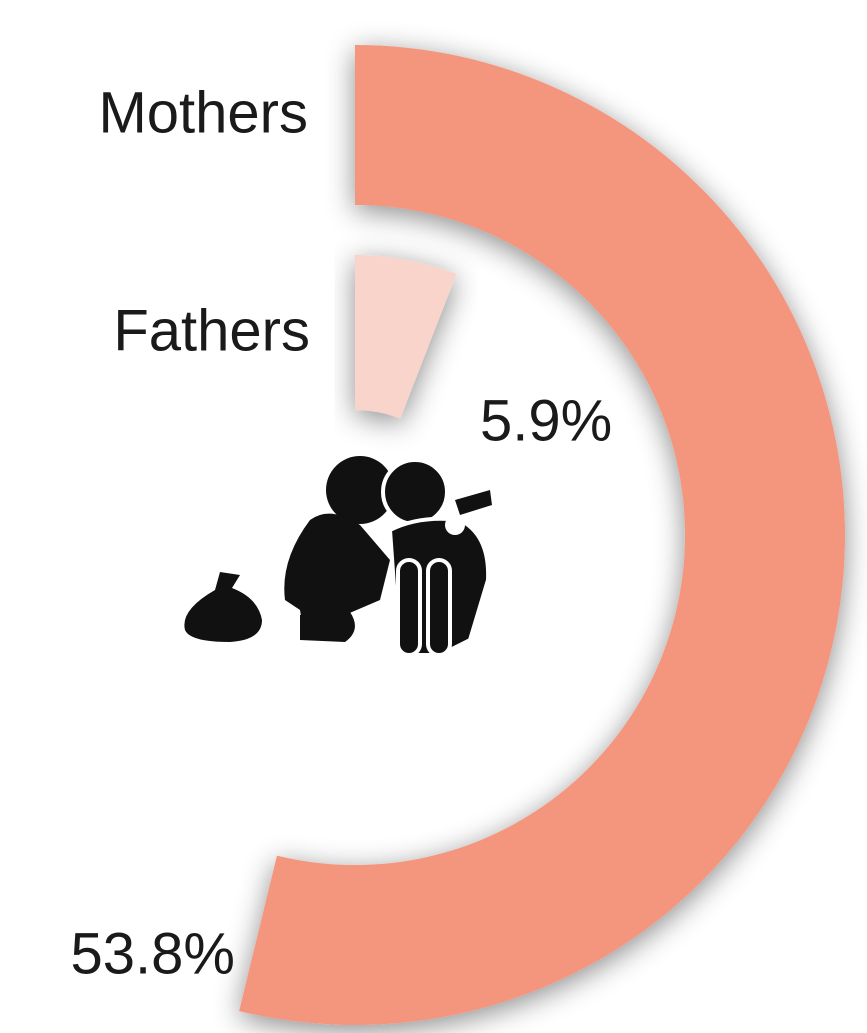  What do you see at coordinates (153, 953) in the screenshot?
I see `value-label: 53.8%` at bounding box center [153, 953].